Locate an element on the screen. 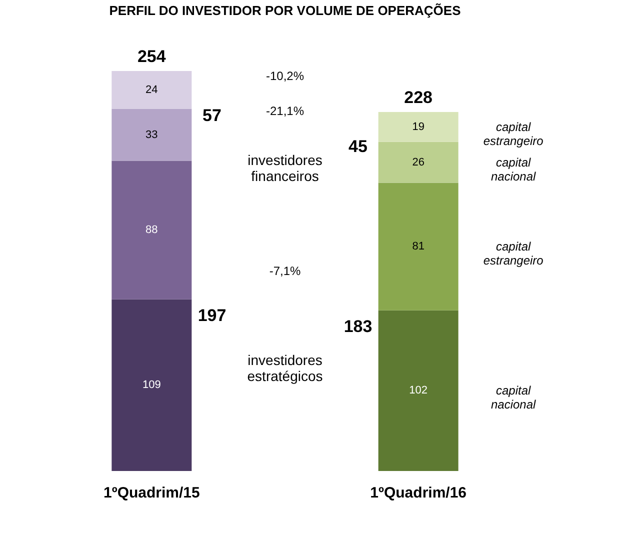 Image resolution: width=640 pixels, height=548 pixels. annotation: -7,1% is located at coordinates (285, 271).